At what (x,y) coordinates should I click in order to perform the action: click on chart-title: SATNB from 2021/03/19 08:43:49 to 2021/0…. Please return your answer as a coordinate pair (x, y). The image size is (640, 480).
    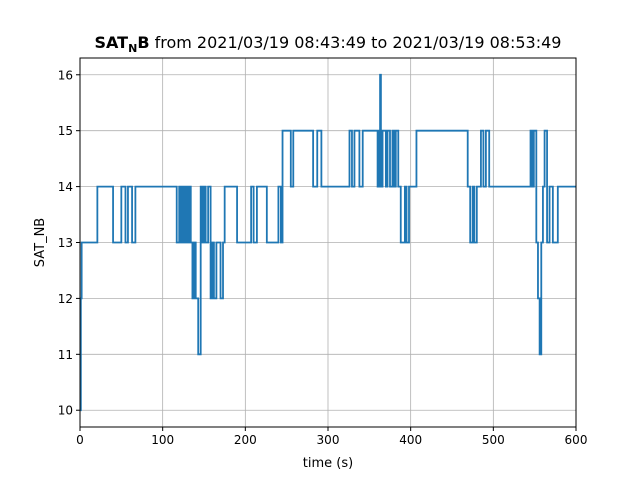
    Looking at the image, I should click on (328, 44).